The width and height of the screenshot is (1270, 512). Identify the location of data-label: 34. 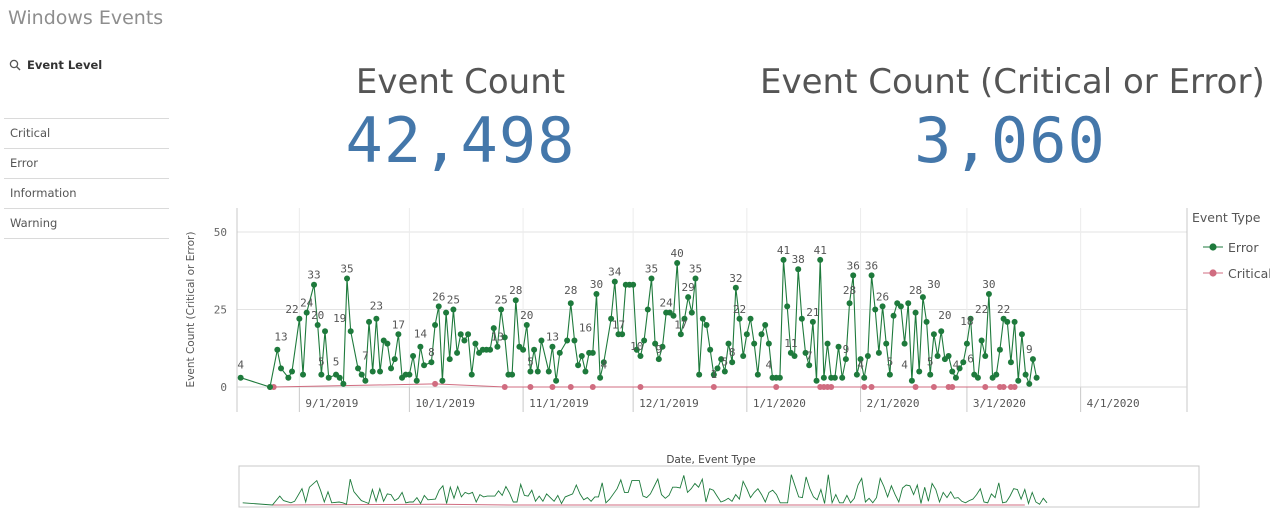
(615, 272).